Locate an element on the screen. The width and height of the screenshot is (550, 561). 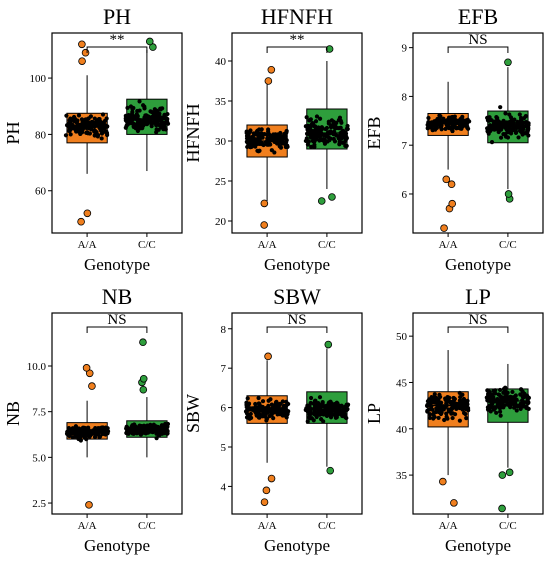
chart-title: NB is located at coordinates (117, 296).